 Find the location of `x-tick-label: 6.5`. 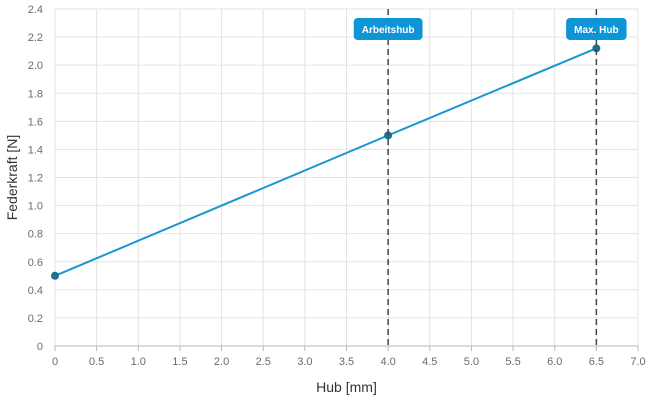

x-tick-label: 6.5 is located at coordinates (596, 362).